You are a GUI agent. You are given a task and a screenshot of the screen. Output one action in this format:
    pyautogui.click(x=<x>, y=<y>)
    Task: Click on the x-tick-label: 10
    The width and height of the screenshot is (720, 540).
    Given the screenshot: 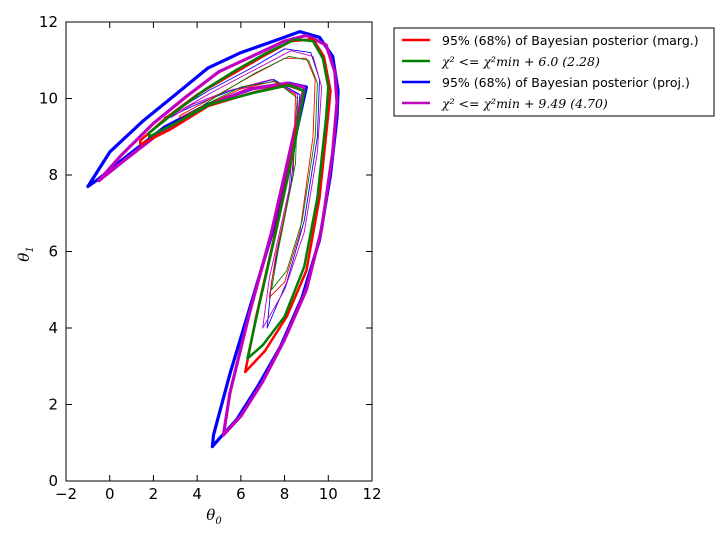 What is the action you would take?
    pyautogui.click(x=328, y=494)
    